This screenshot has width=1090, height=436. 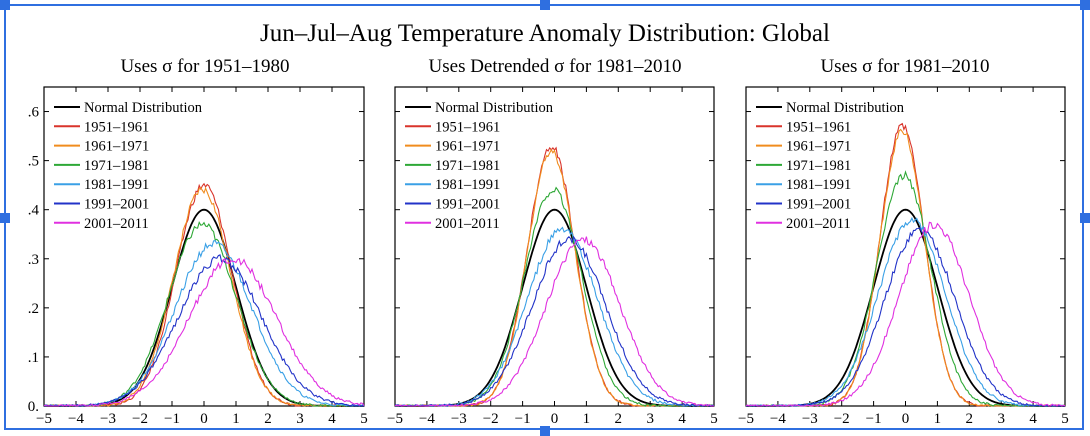 I want to click on y-tick-label: .5, so click(x=33, y=162).